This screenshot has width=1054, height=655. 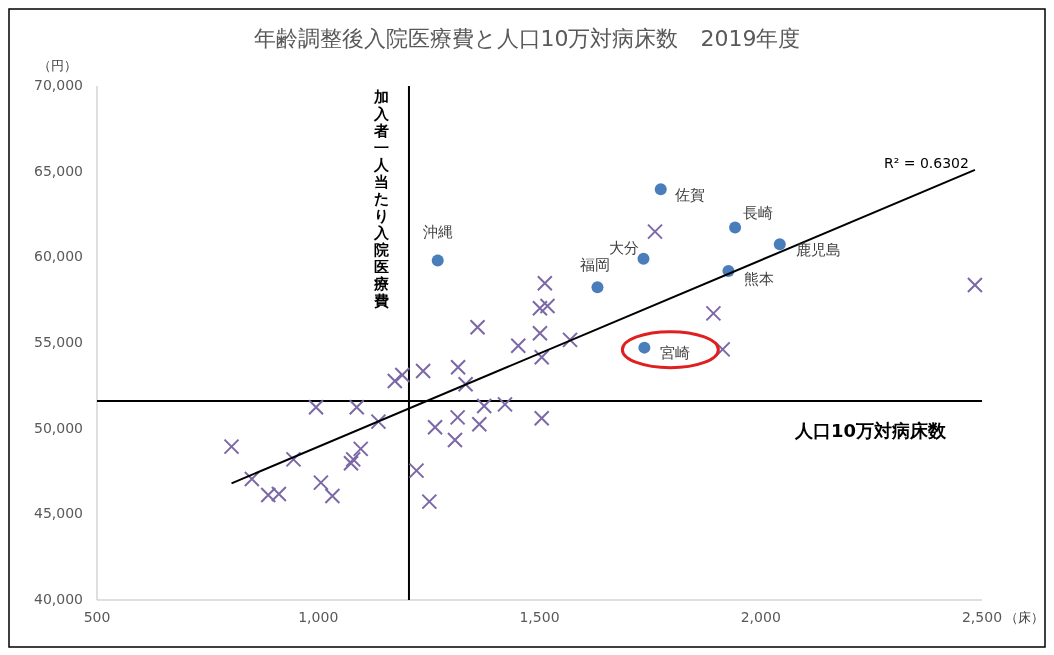 What do you see at coordinates (58, 427) in the screenshot?
I see `y-tick-label: 50,000` at bounding box center [58, 427].